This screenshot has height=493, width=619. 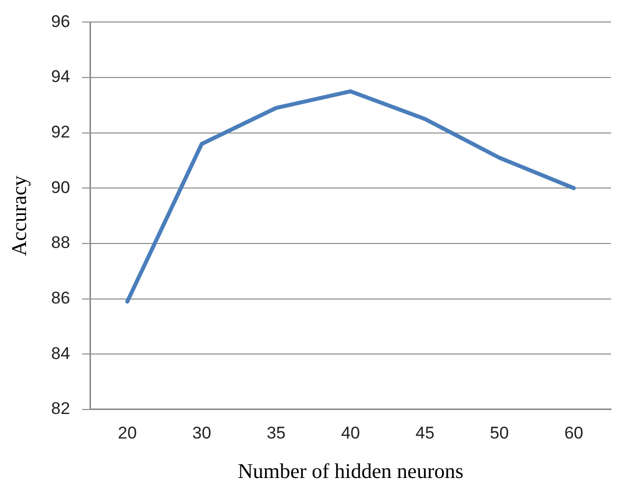 I want to click on y-tick-label: 90, so click(x=60, y=187).